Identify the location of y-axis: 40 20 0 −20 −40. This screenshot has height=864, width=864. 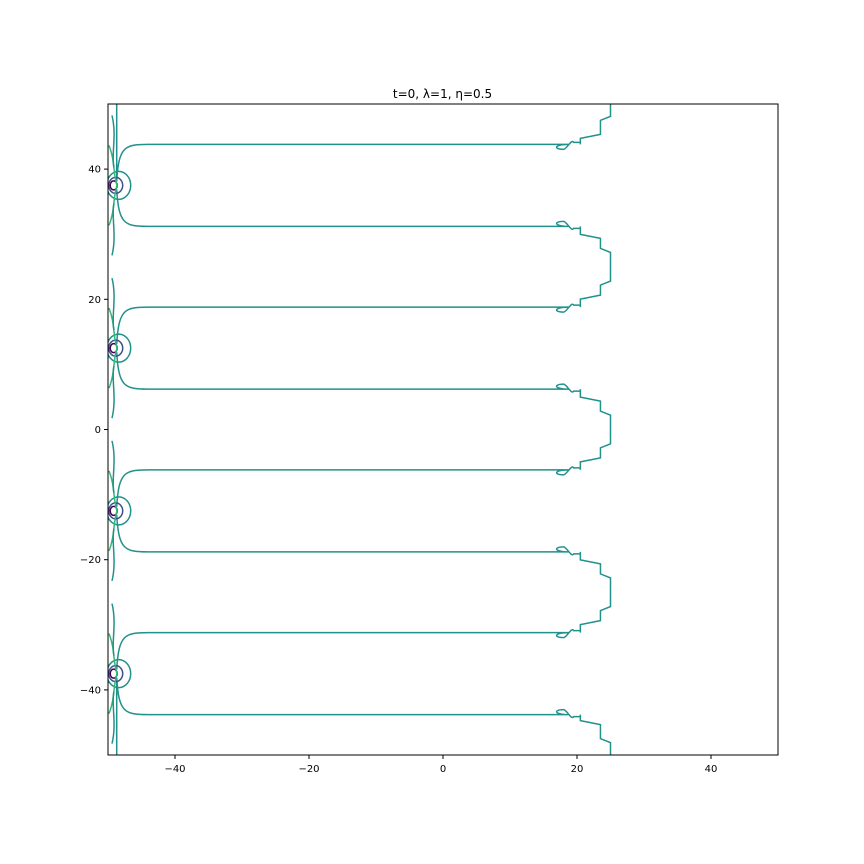
(94, 430).